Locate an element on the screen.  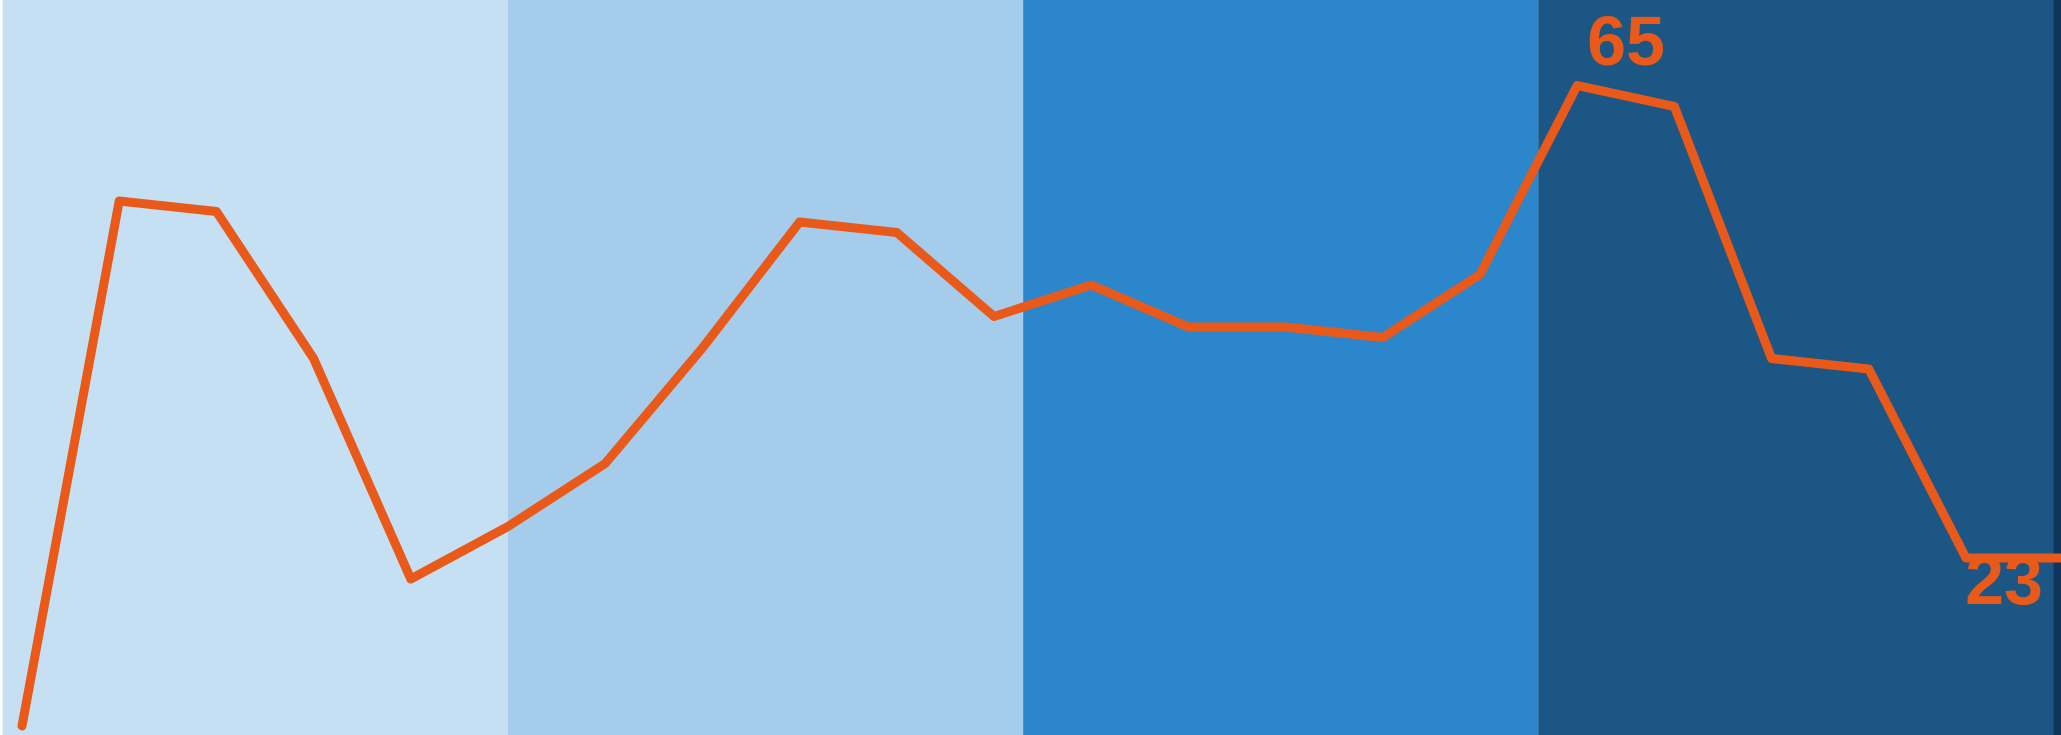
data-label-2: 23 is located at coordinates (2004, 580).